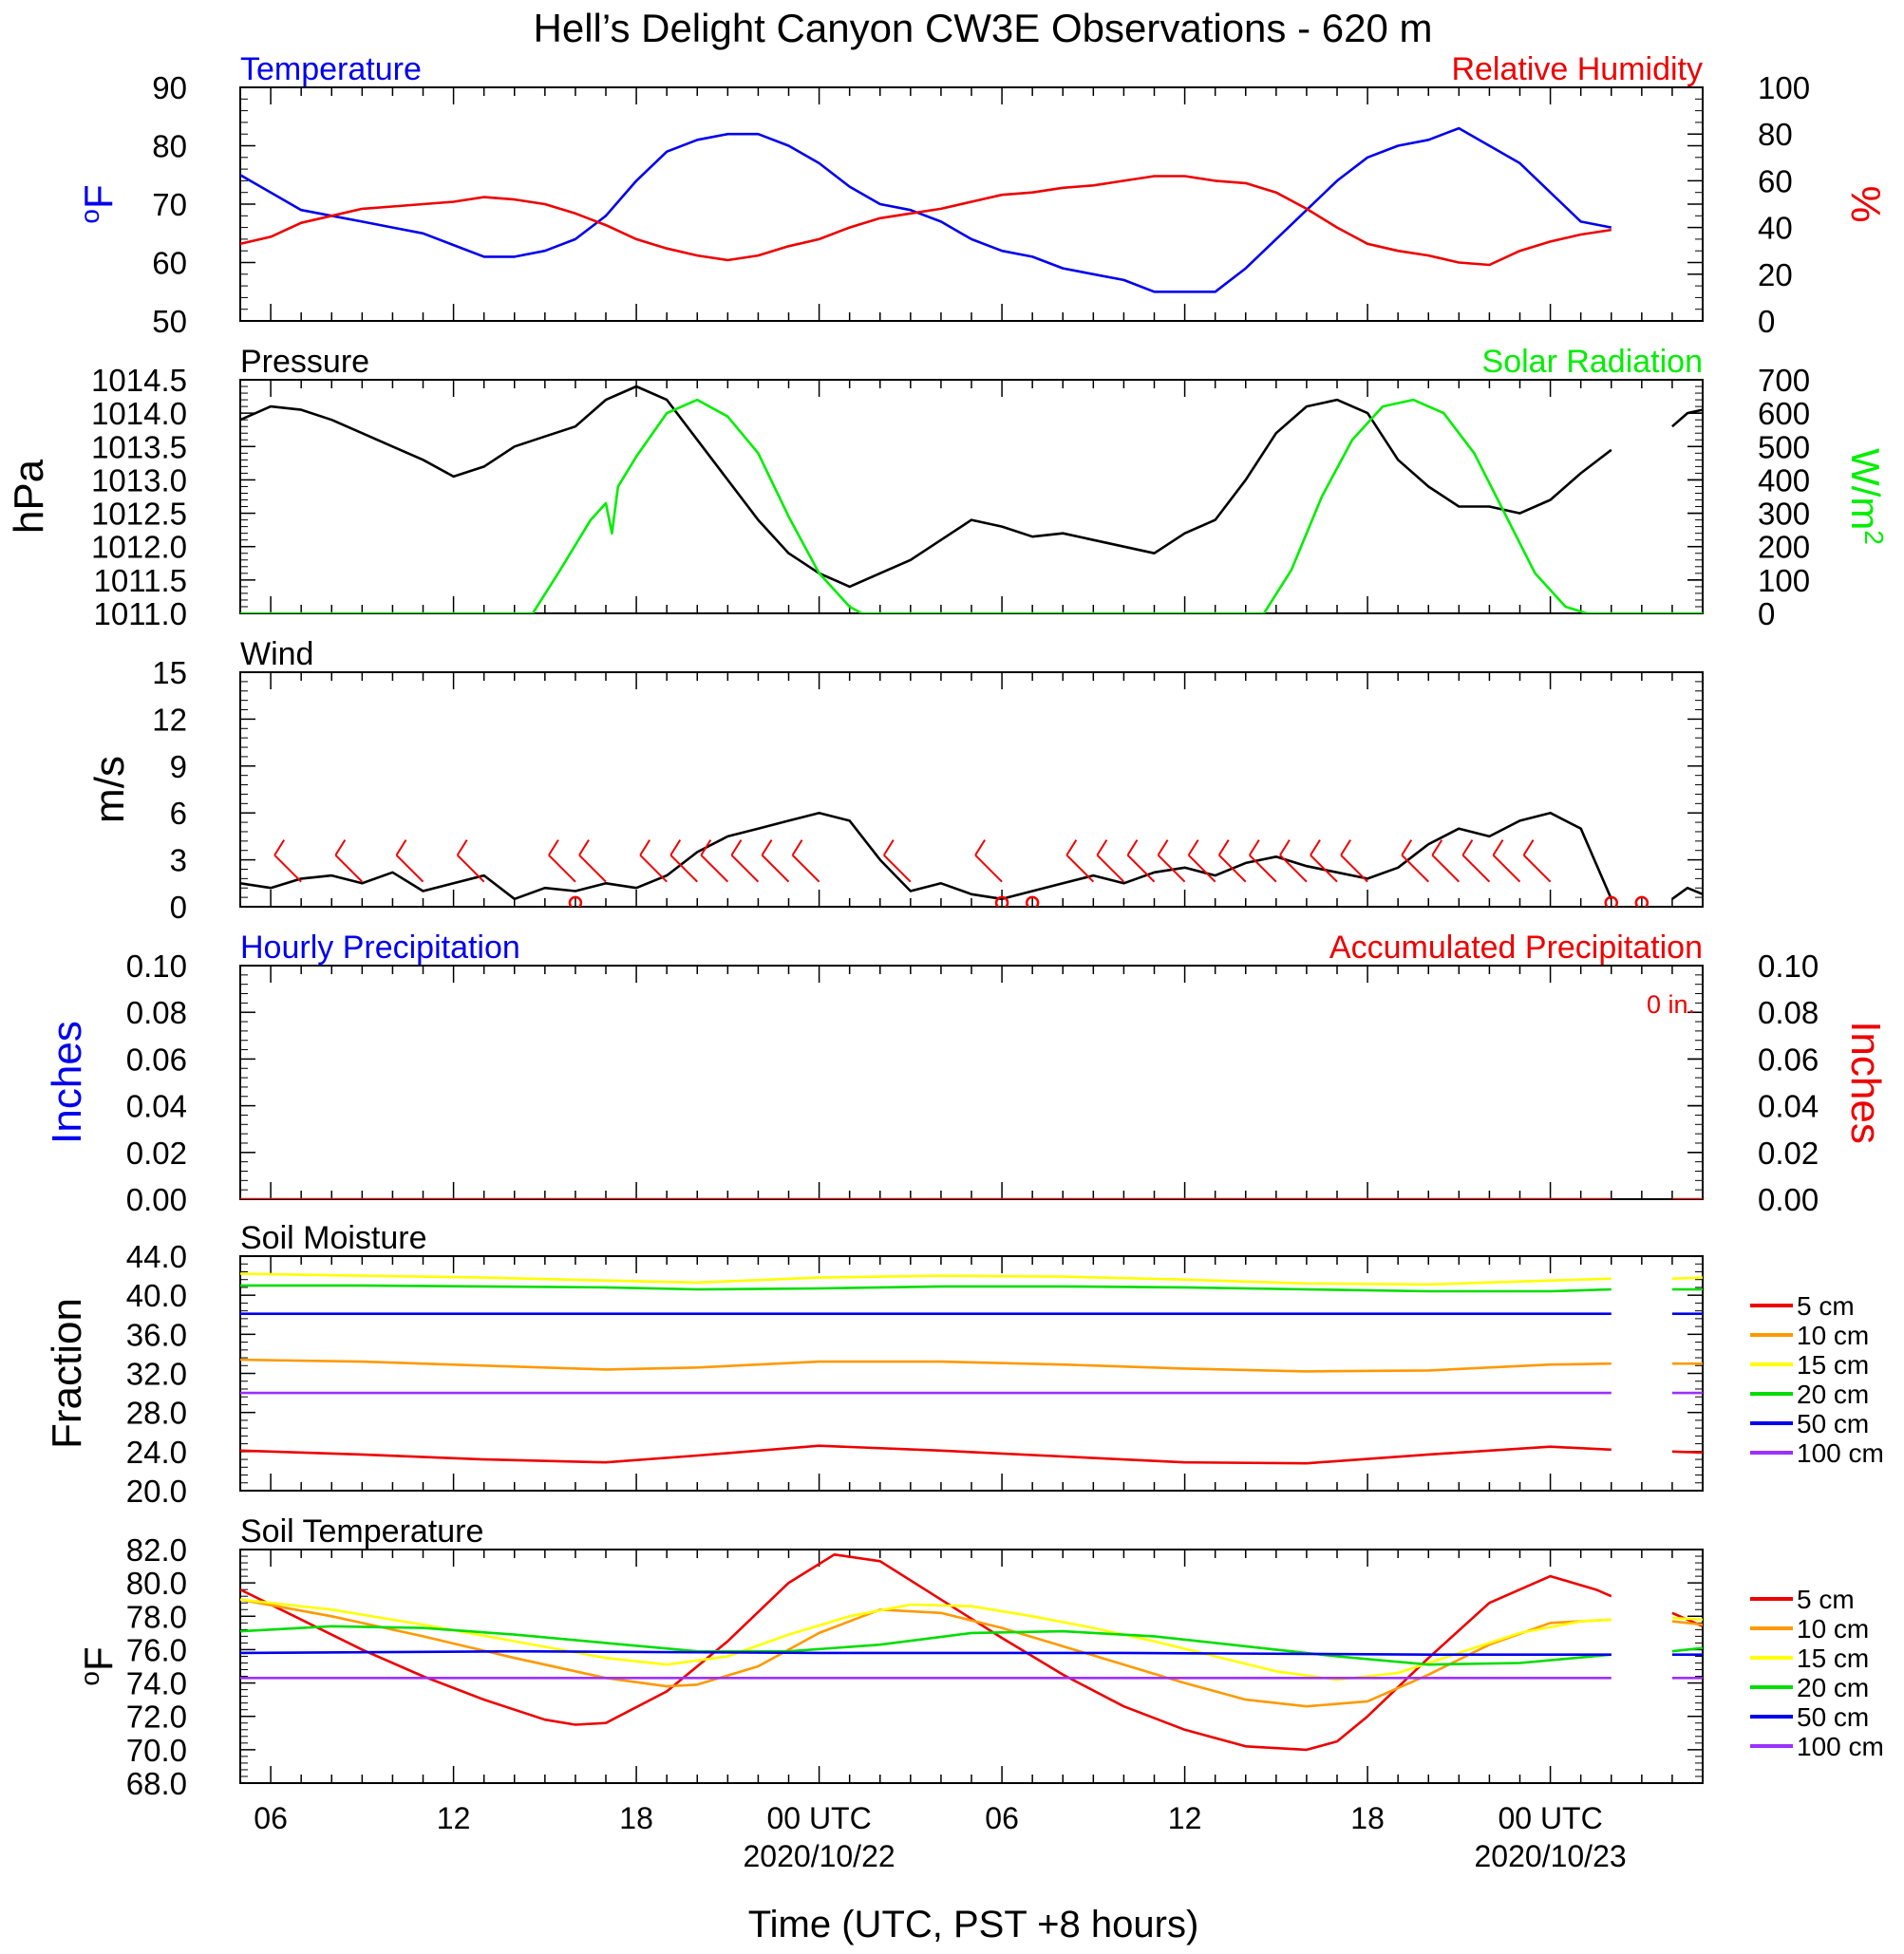 Image resolution: width=1904 pixels, height=1954 pixels. Describe the element at coordinates (139, 547) in the screenshot. I see `y-tick-label: 1012.0` at that location.